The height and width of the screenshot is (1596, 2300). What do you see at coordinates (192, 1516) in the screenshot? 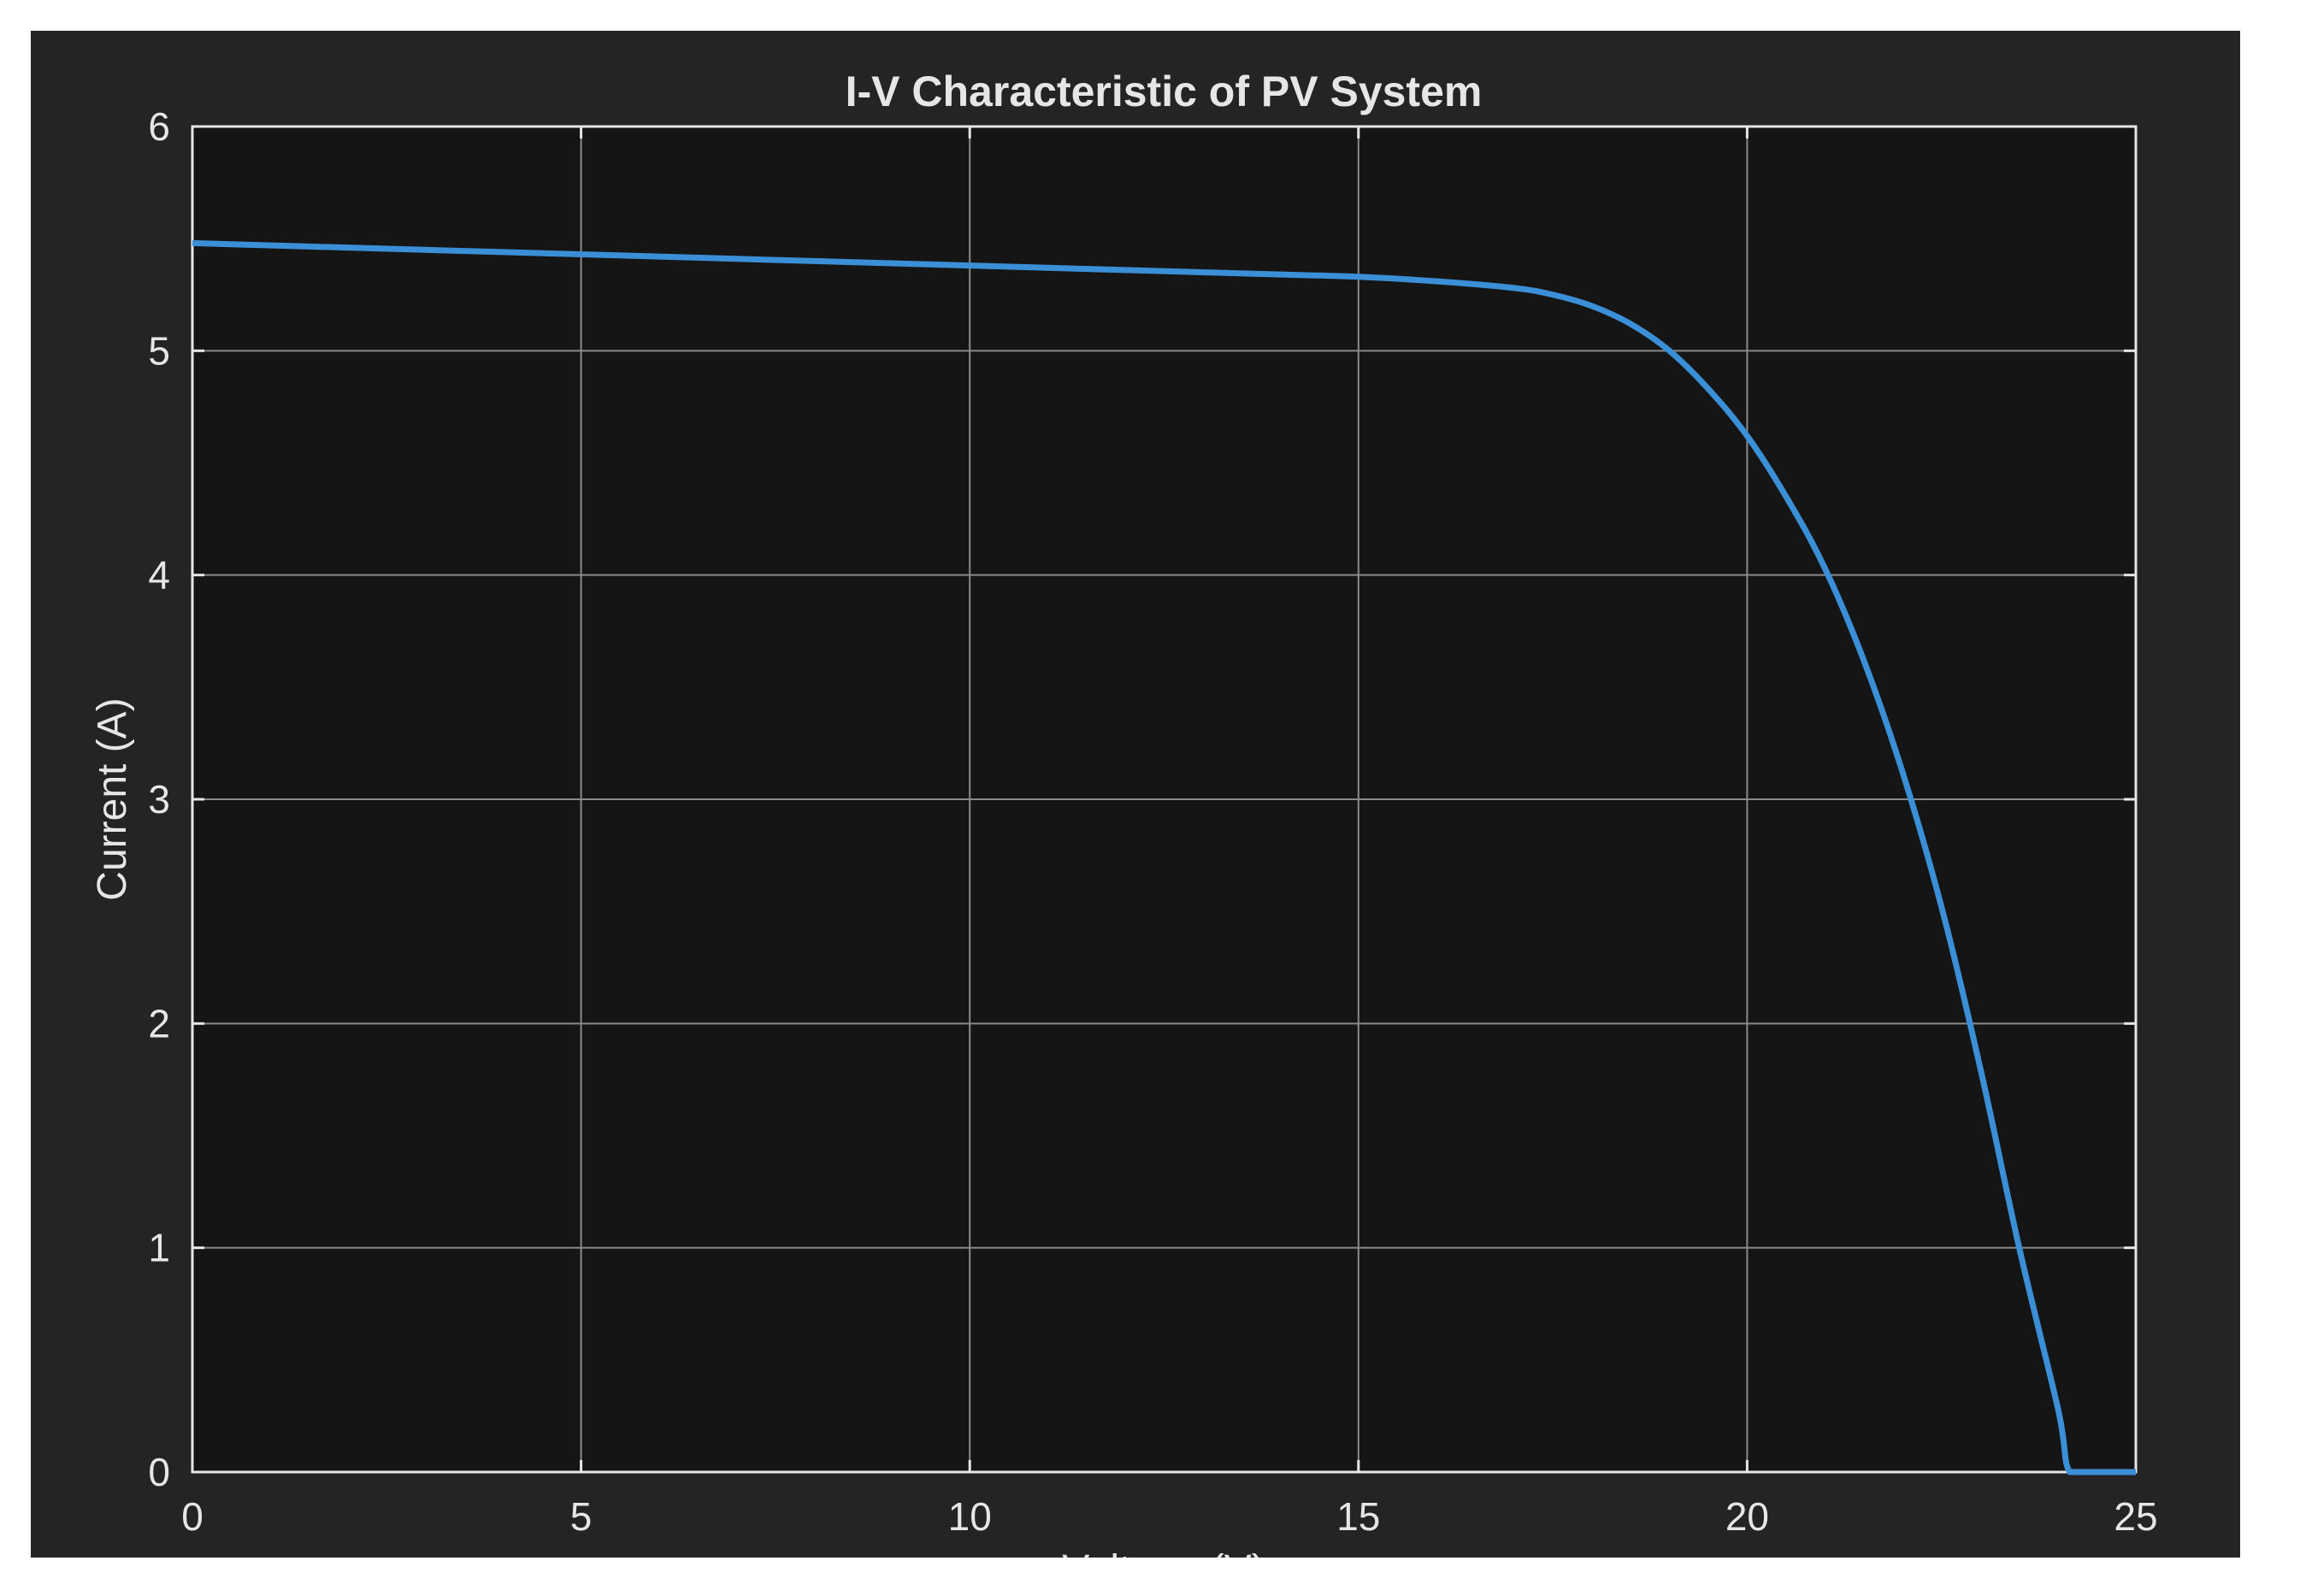
I see `x-tick-label: 0` at bounding box center [192, 1516].